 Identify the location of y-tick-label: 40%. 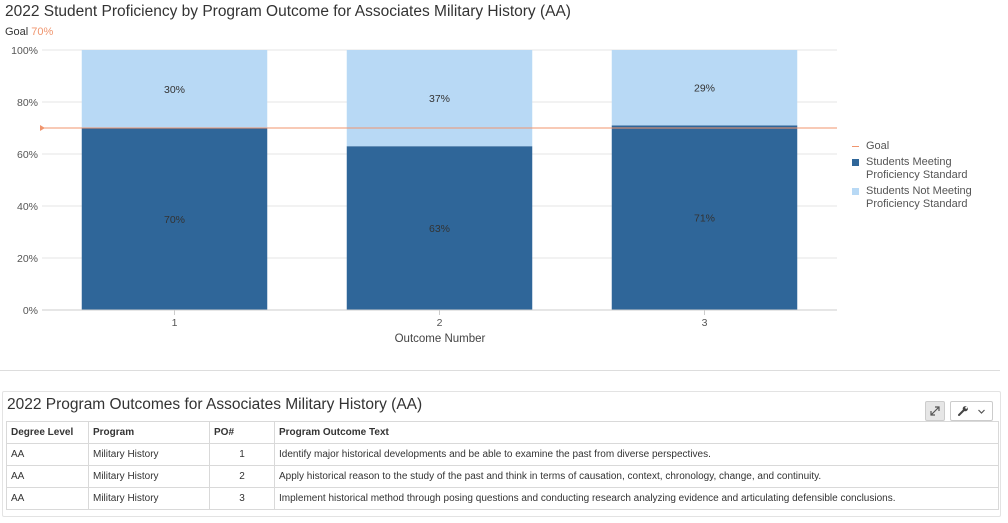
(27, 207).